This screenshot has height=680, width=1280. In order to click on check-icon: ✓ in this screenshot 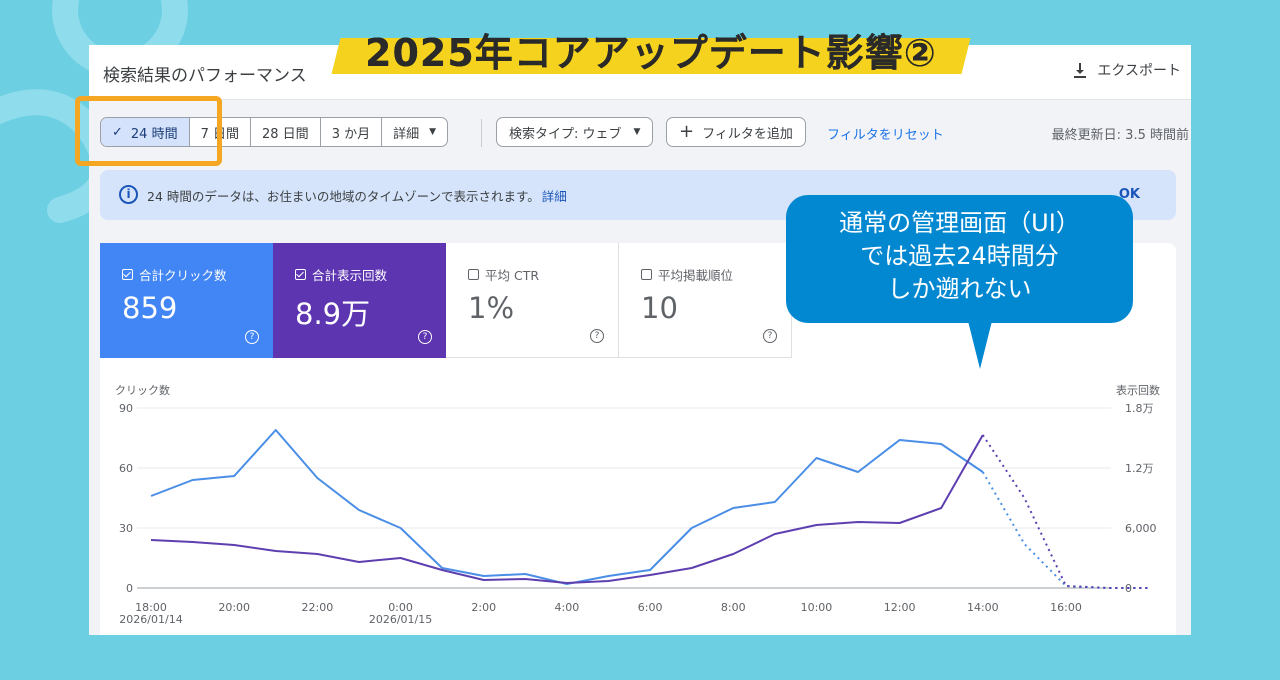, I will do `click(117, 132)`.